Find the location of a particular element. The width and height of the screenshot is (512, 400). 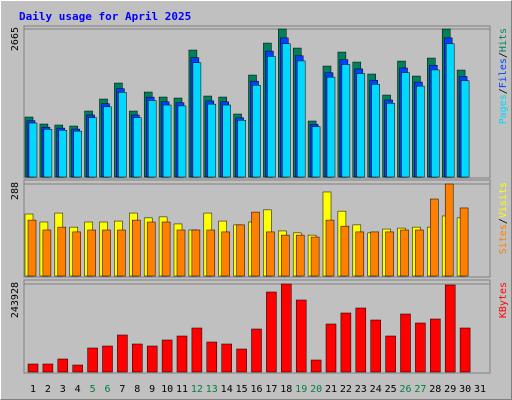

x-tick-label: 13 is located at coordinates (212, 389).